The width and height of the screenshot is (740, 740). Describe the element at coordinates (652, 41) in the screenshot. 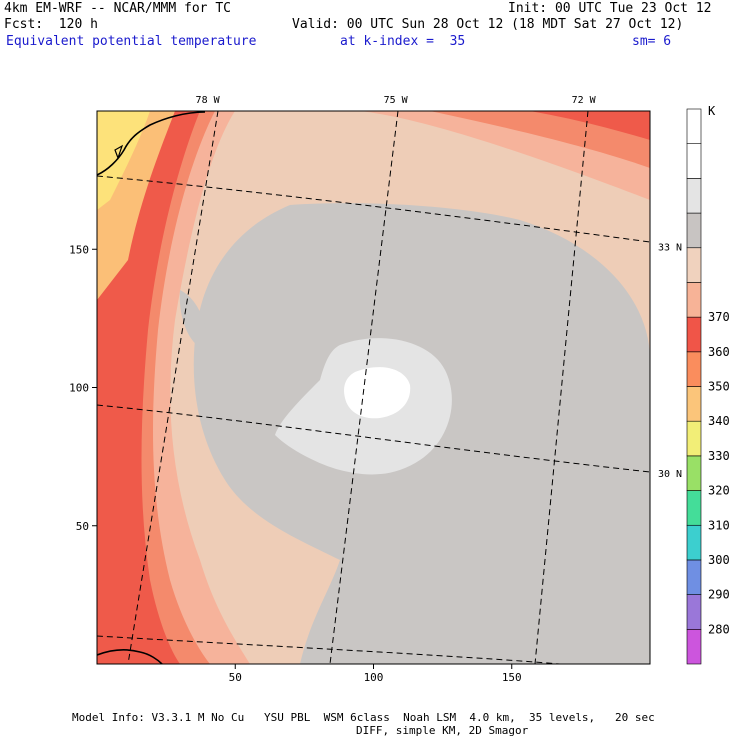

I see `smoothing-info: sm= 6` at that location.